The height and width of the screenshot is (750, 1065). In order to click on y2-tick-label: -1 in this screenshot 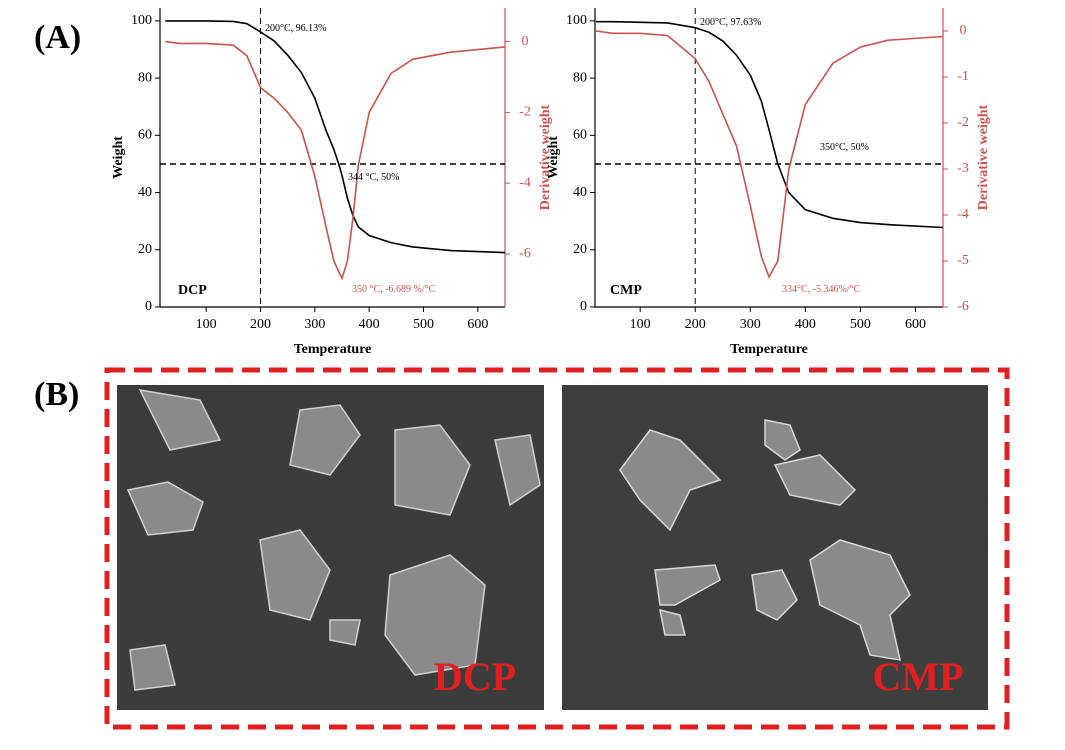, I will do `click(963, 76)`.